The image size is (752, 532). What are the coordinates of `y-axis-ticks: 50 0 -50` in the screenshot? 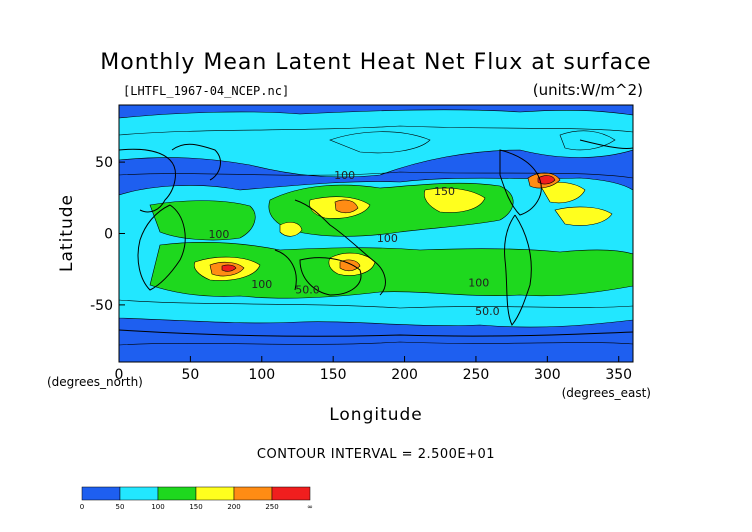 It's located at (107, 234).